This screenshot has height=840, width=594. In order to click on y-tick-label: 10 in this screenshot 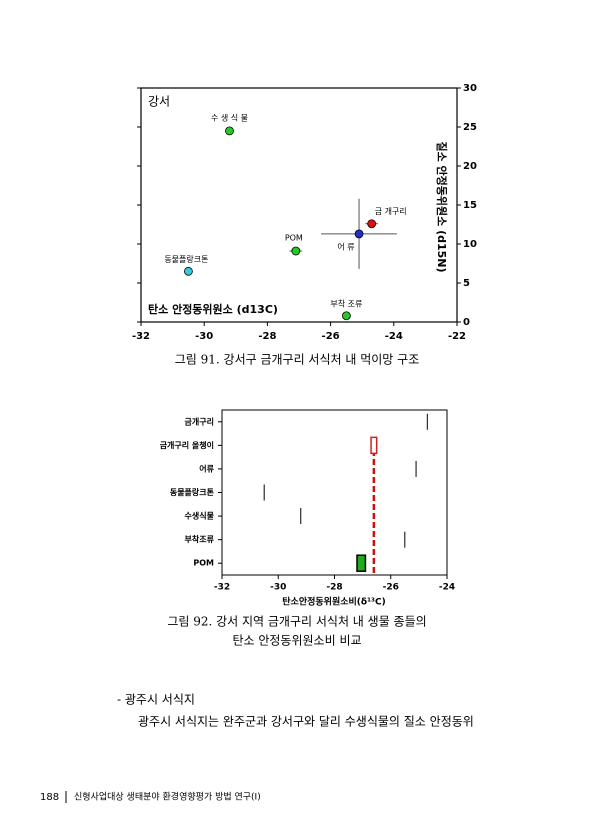, I will do `click(470, 244)`.